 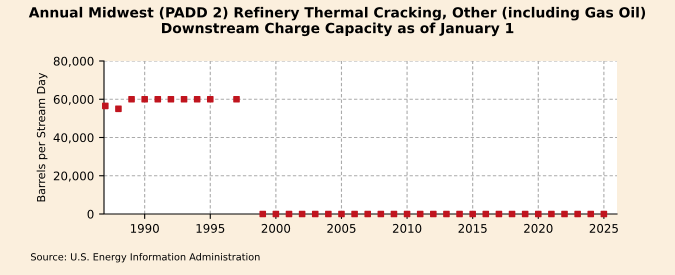 I want to click on y-axis-title: Barrels per Stream Day, so click(x=42, y=137).